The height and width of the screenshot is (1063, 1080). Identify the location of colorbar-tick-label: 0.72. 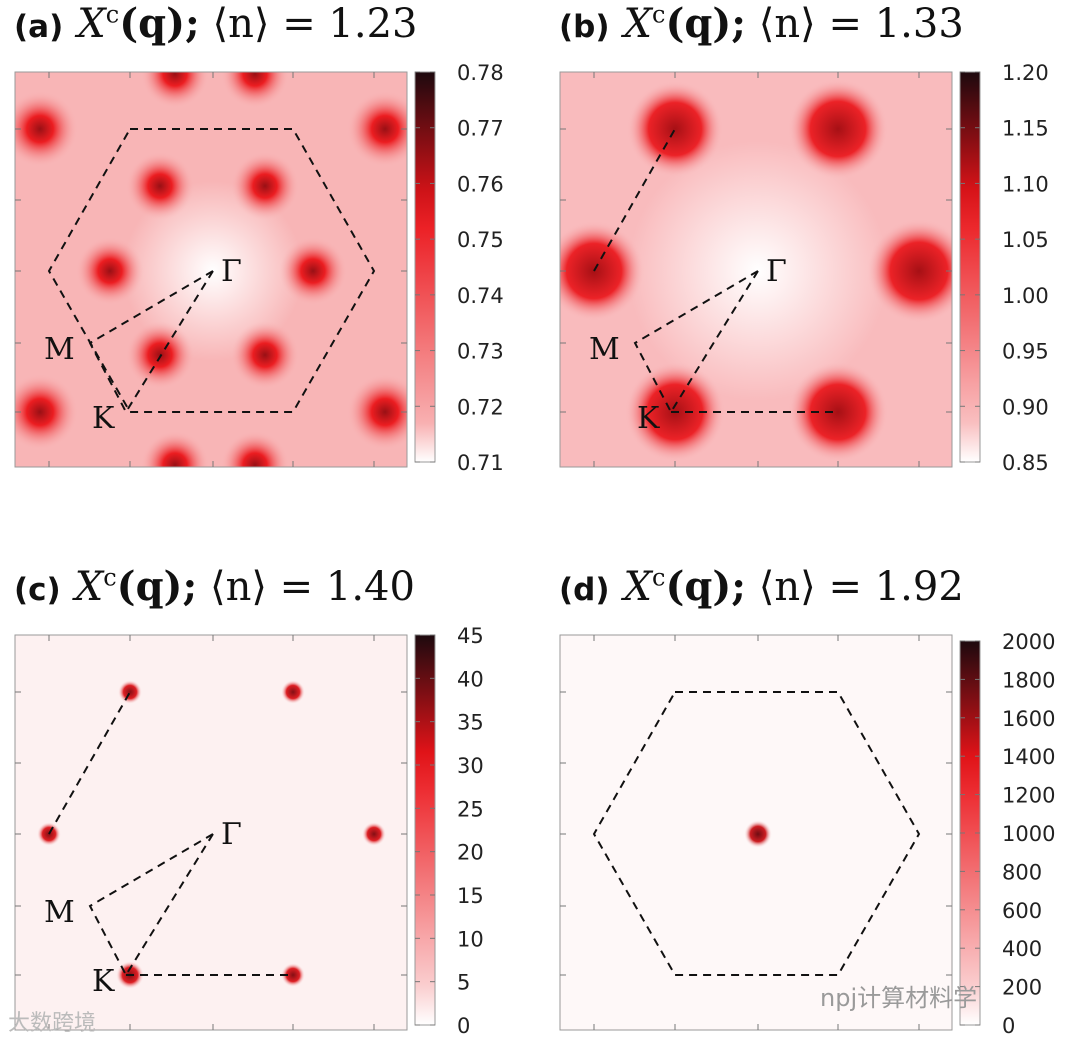
(480, 407).